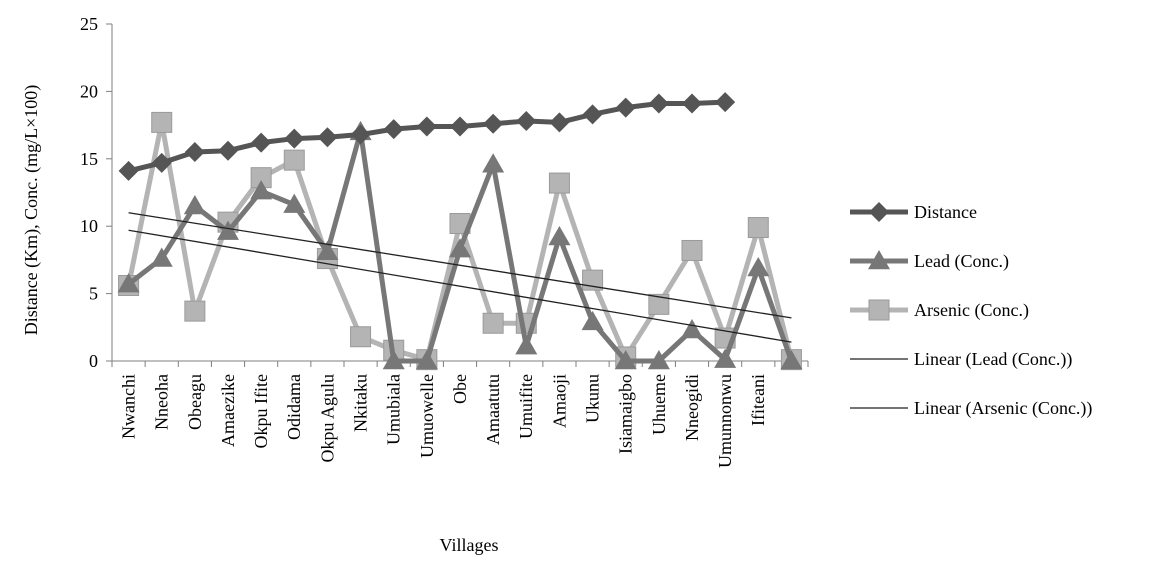 The width and height of the screenshot is (1155, 566). I want to click on x-tick-label: Nwanchi, so click(129, 406).